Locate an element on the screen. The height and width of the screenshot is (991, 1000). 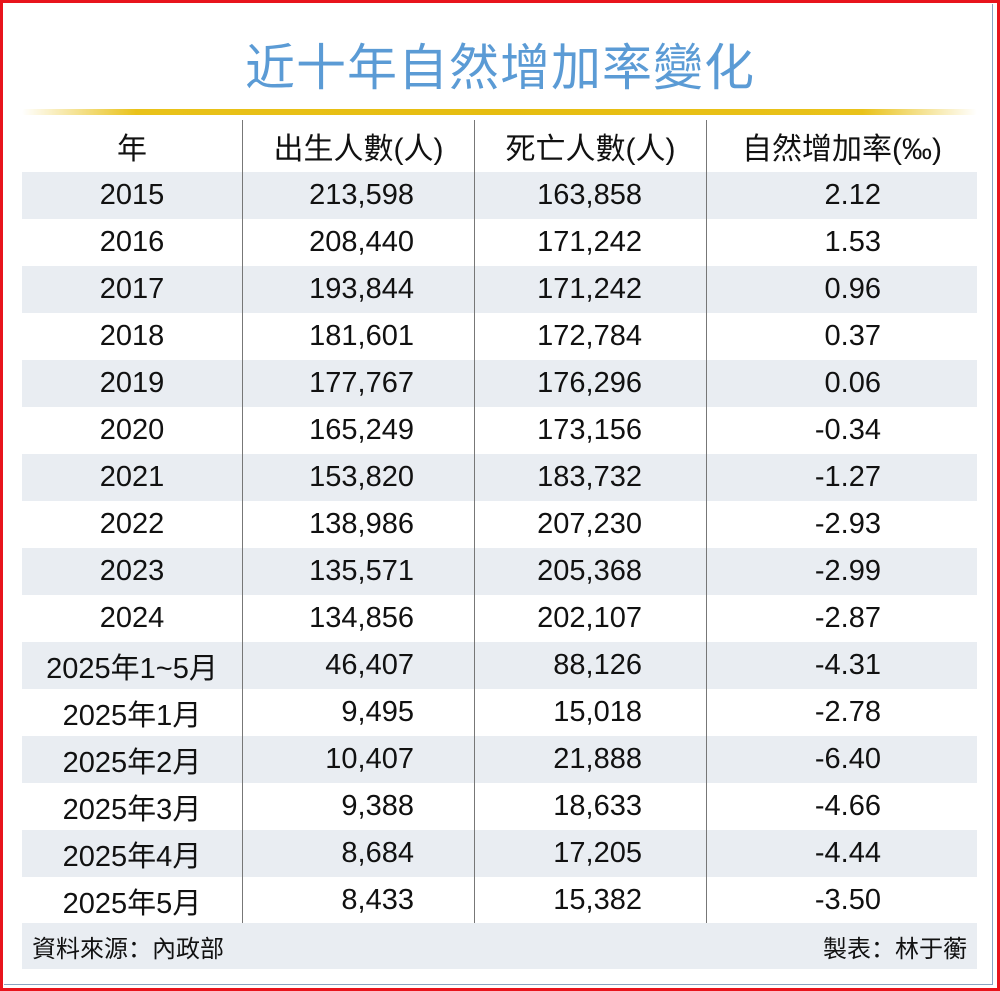
header-deaths: 死亡人數(人) is located at coordinates (591, 146).